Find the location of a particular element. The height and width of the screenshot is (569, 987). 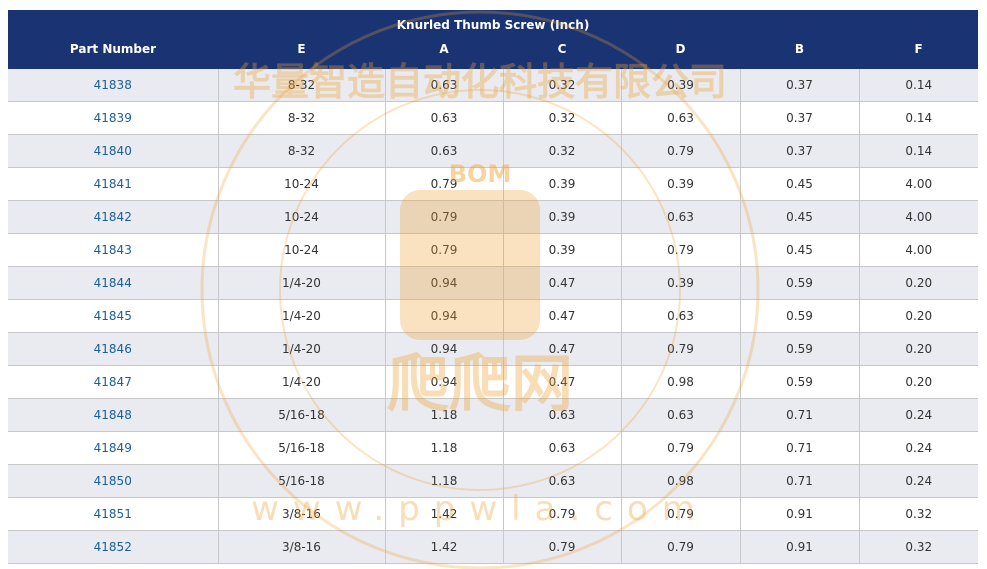

cell-b: 0.71 is located at coordinates (800, 481).